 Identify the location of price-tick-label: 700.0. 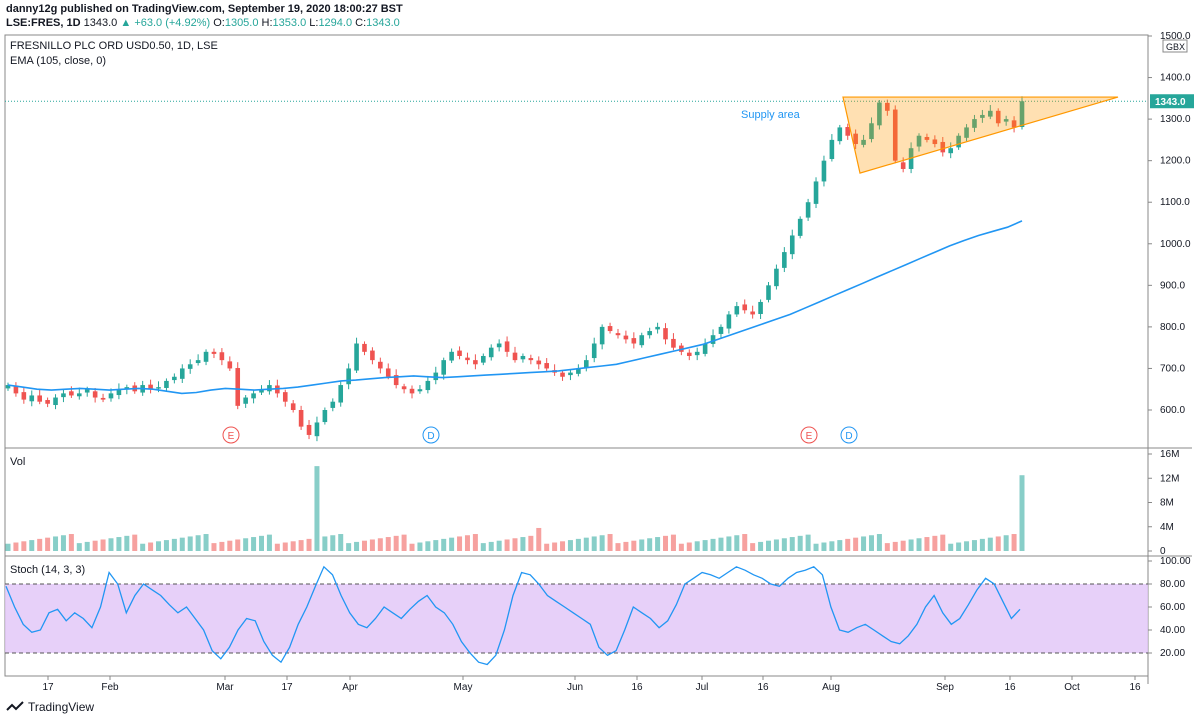
(1172, 368).